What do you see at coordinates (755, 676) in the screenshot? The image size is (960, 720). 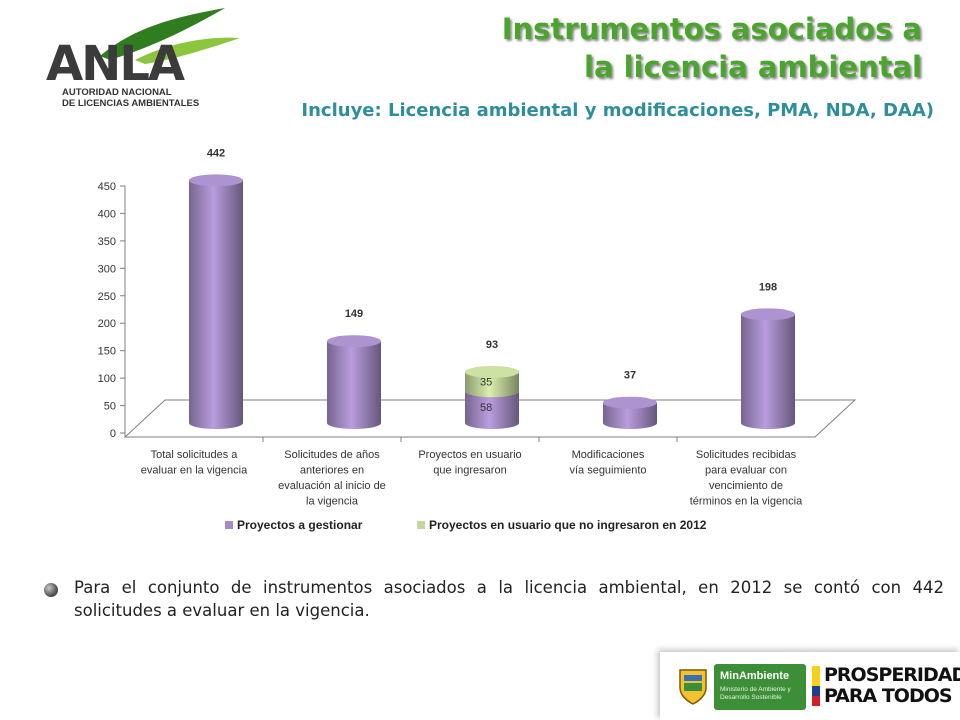 I see `minambiente-title: MinAmbiente` at bounding box center [755, 676].